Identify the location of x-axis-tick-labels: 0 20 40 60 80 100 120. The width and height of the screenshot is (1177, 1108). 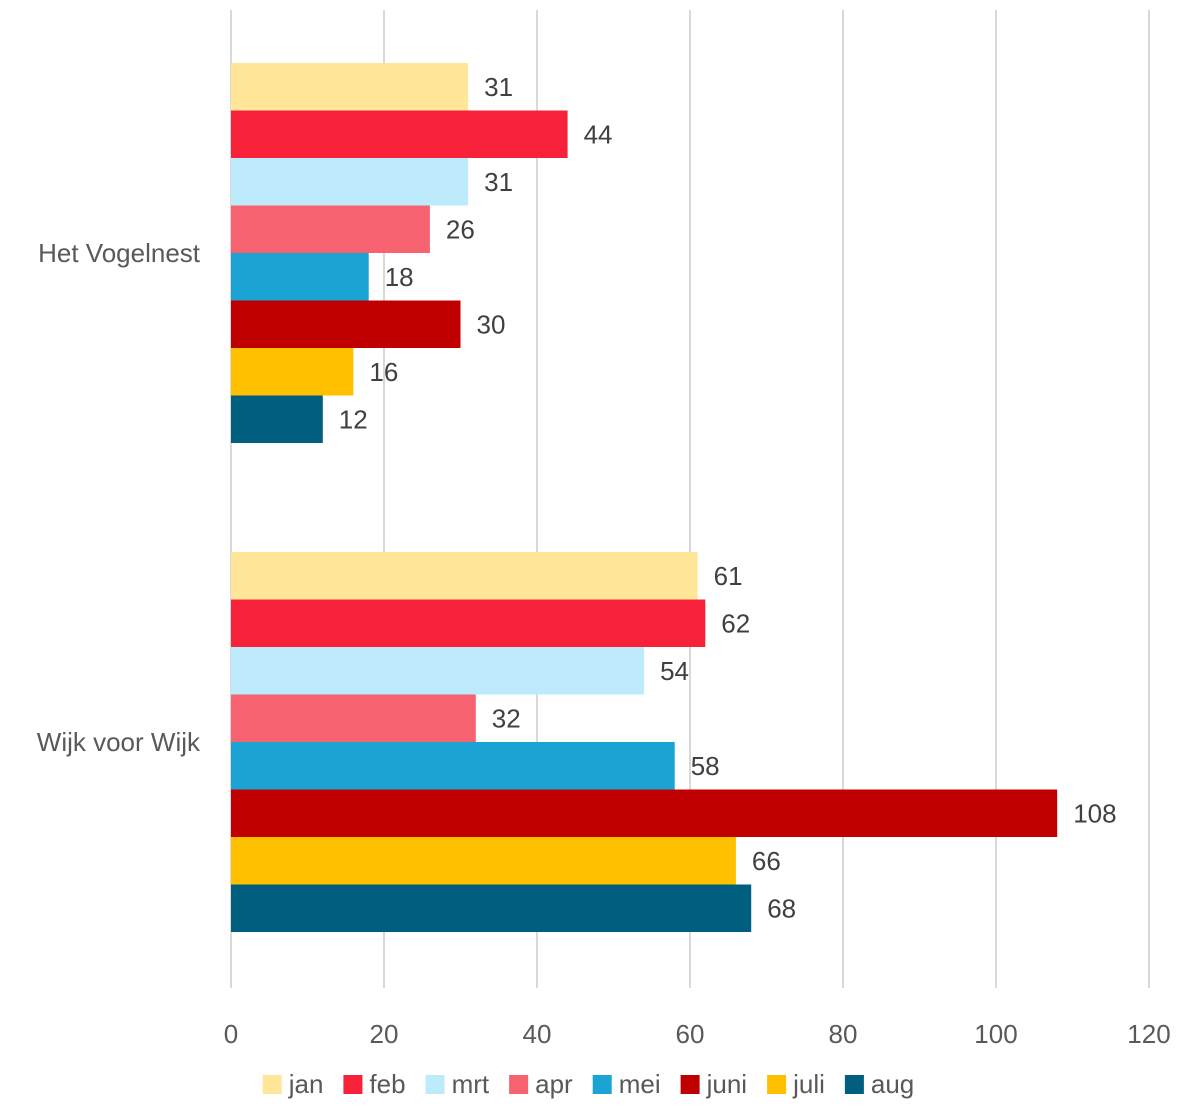
(697, 1034).